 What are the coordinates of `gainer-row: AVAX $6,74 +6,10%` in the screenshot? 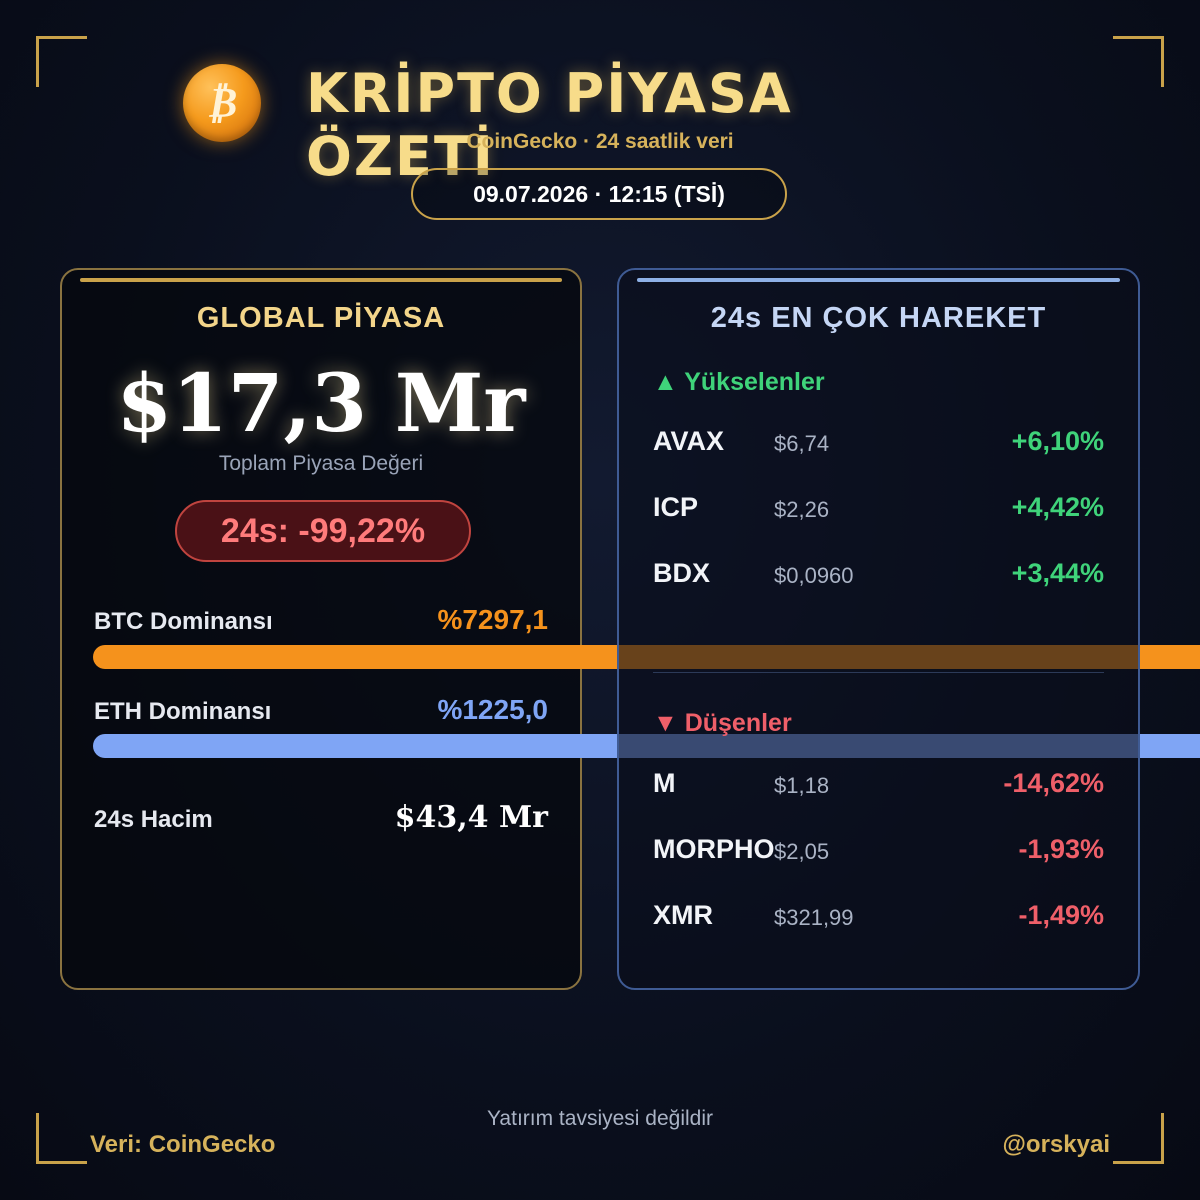 It's located at (878, 446).